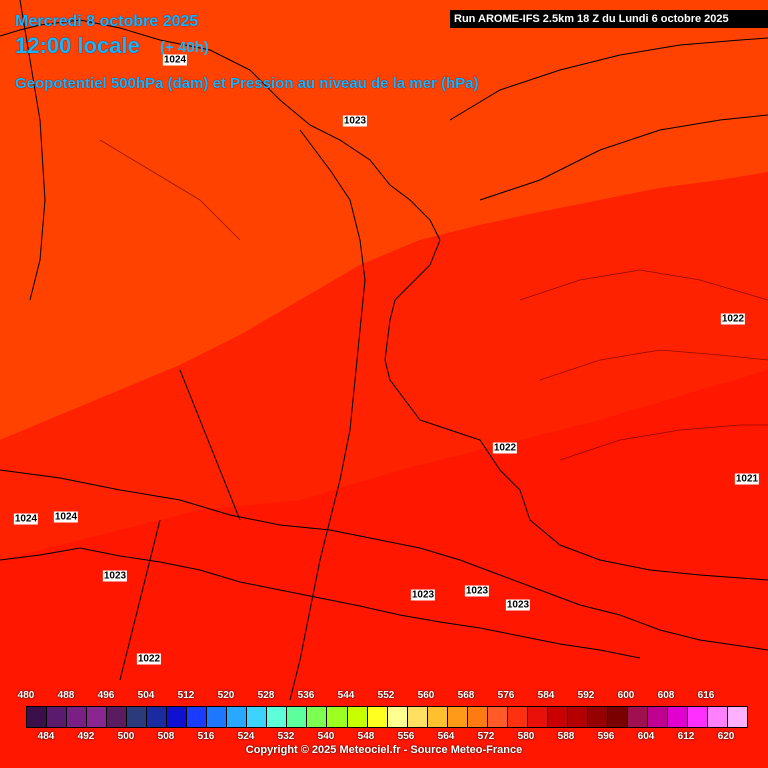 The height and width of the screenshot is (768, 768). I want to click on legend-tick: 616, so click(706, 695).